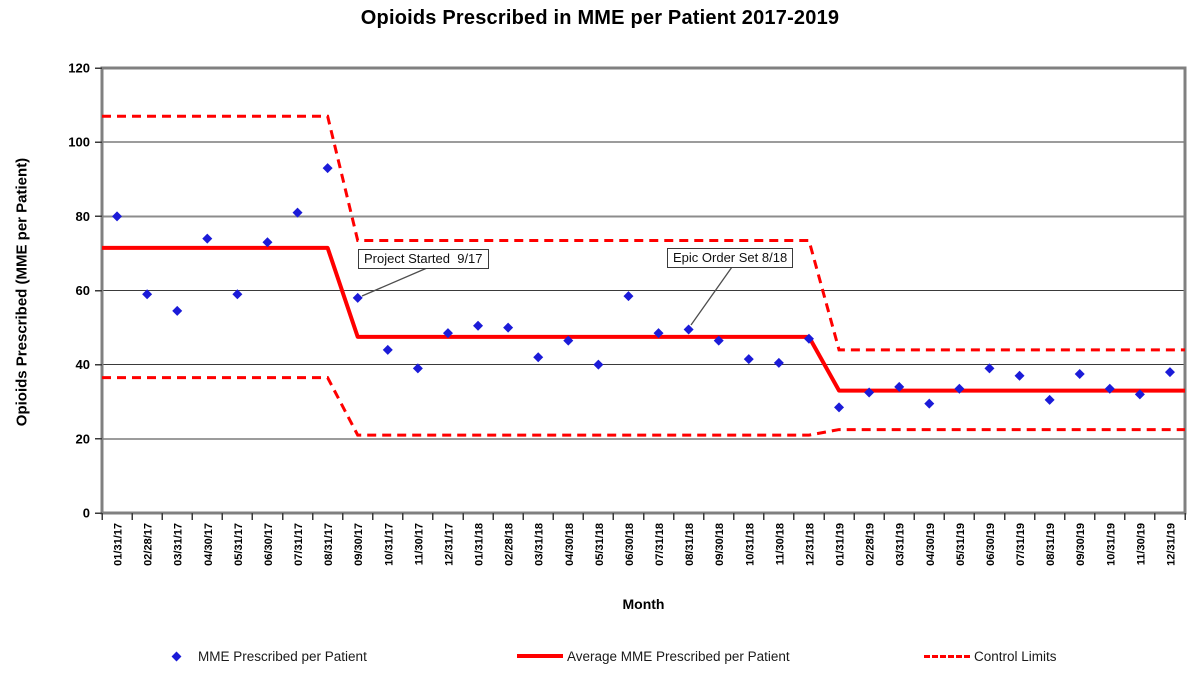 Image resolution: width=1200 pixels, height=687 pixels. Describe the element at coordinates (1111, 544) in the screenshot. I see `svg-text: 10/31/19` at that location.